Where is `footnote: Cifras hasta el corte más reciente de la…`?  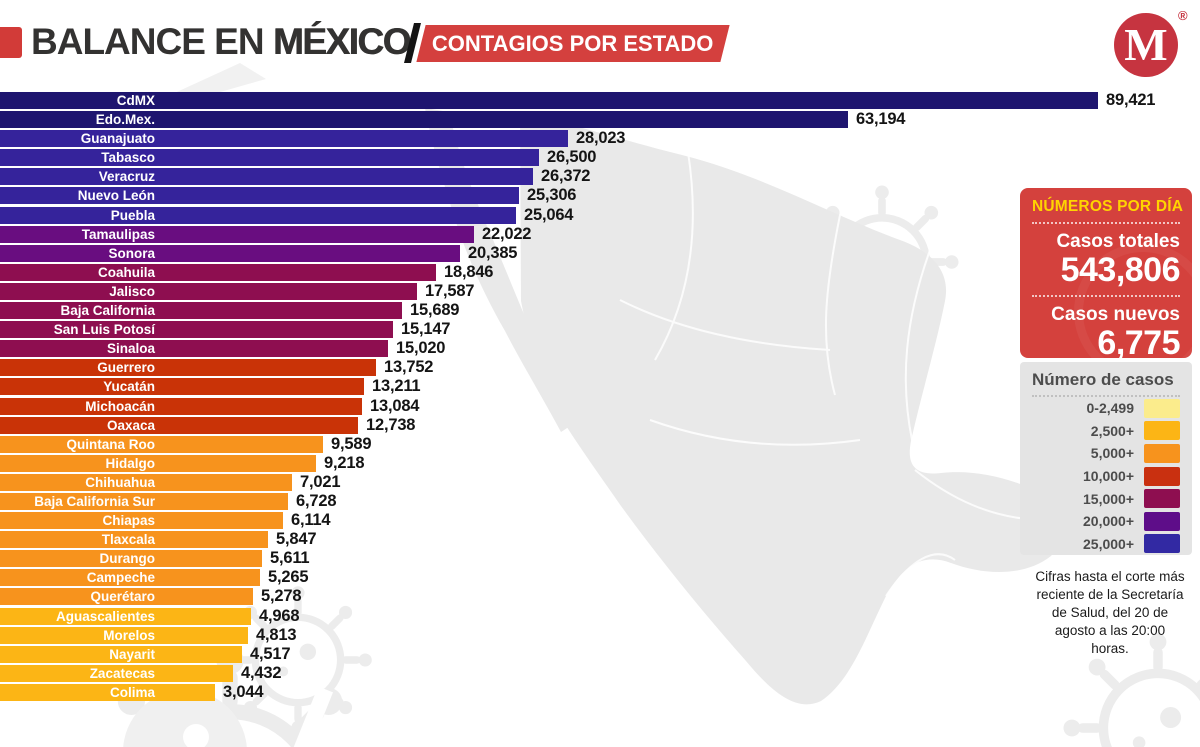 footnote: Cifras hasta el corte más reciente de la… is located at coordinates (1110, 612).